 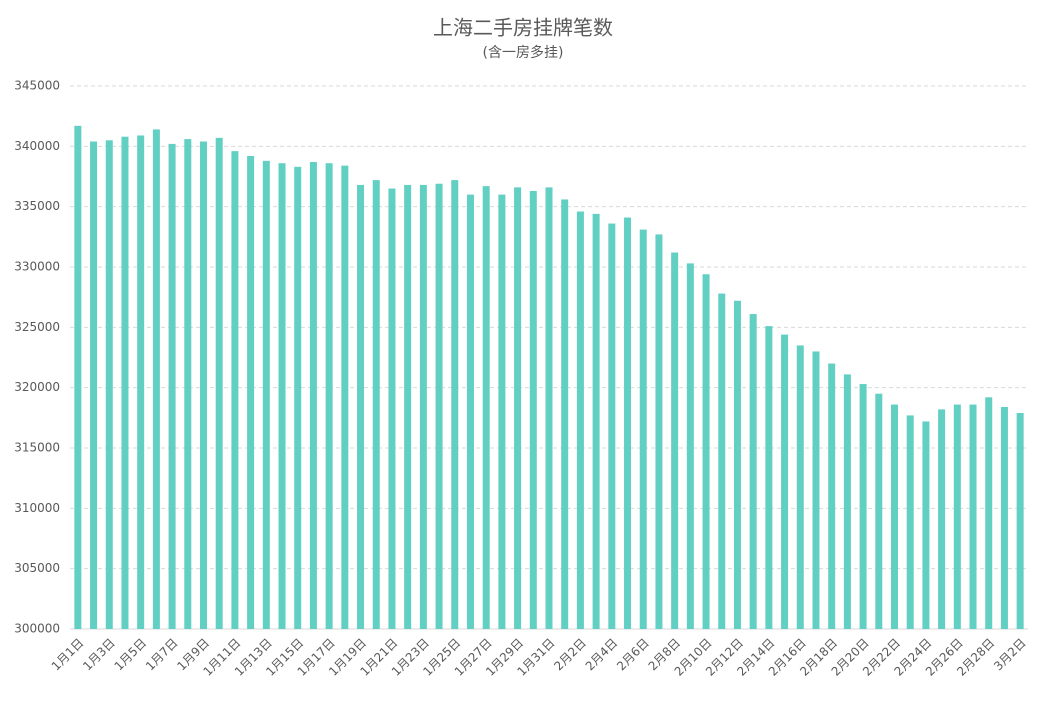 What do you see at coordinates (131, 655) in the screenshot?
I see `x-tick-label: 1月5日` at bounding box center [131, 655].